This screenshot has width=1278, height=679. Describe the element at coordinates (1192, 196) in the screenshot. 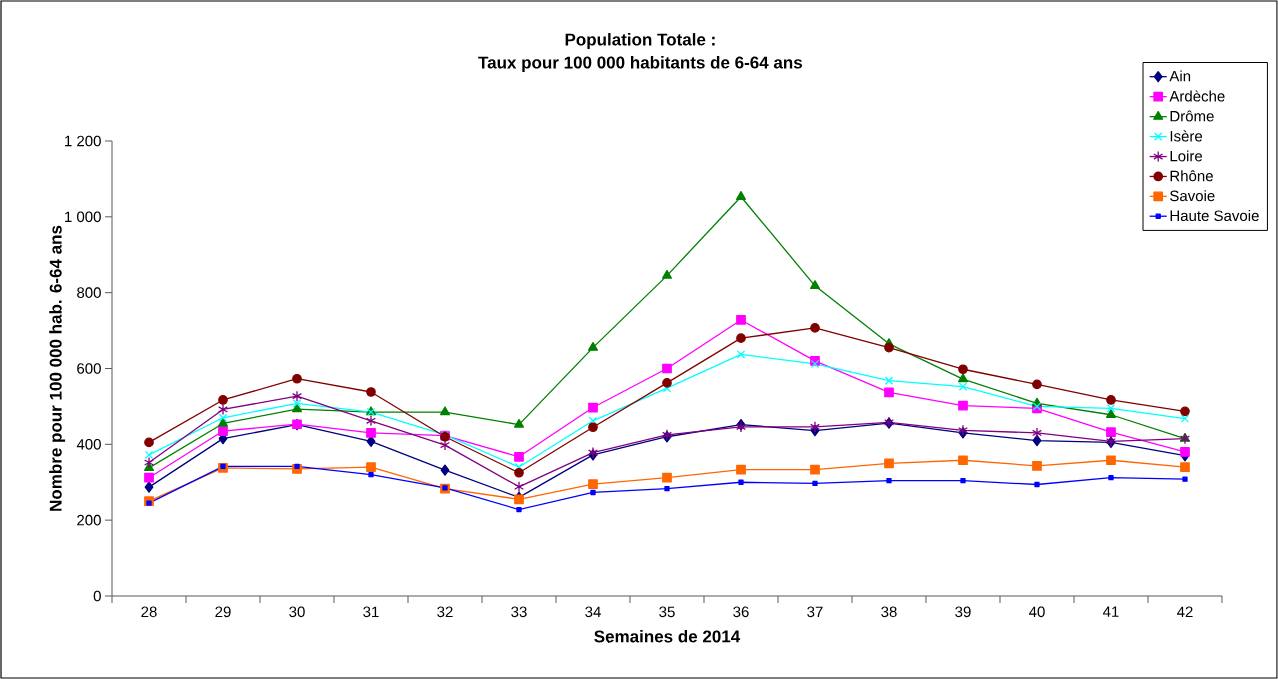

I see `legend-label: Savoie` at that location.